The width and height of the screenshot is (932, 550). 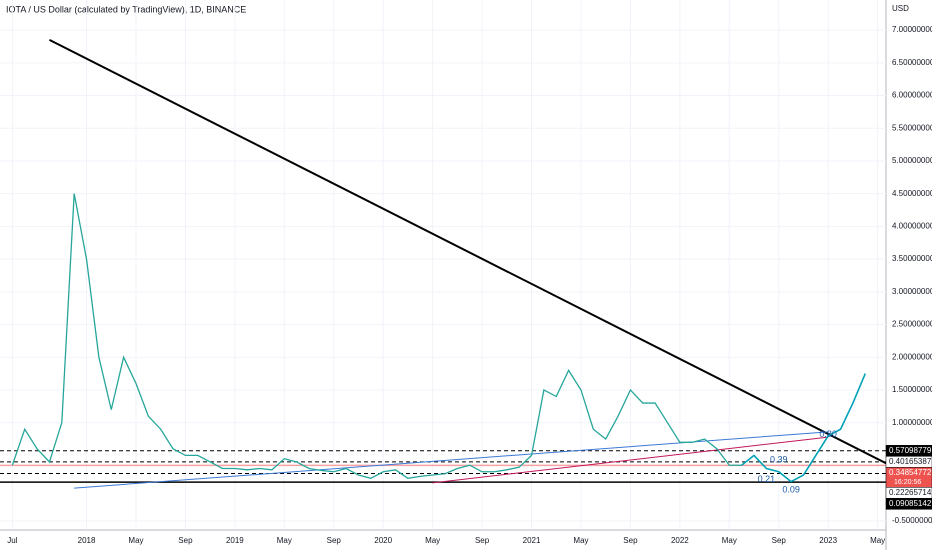 I want to click on price-label: 0.22265714, so click(x=910, y=492).